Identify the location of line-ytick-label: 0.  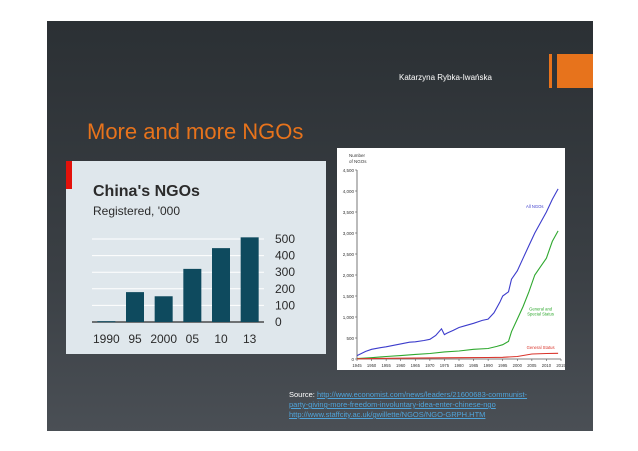
(352, 359).